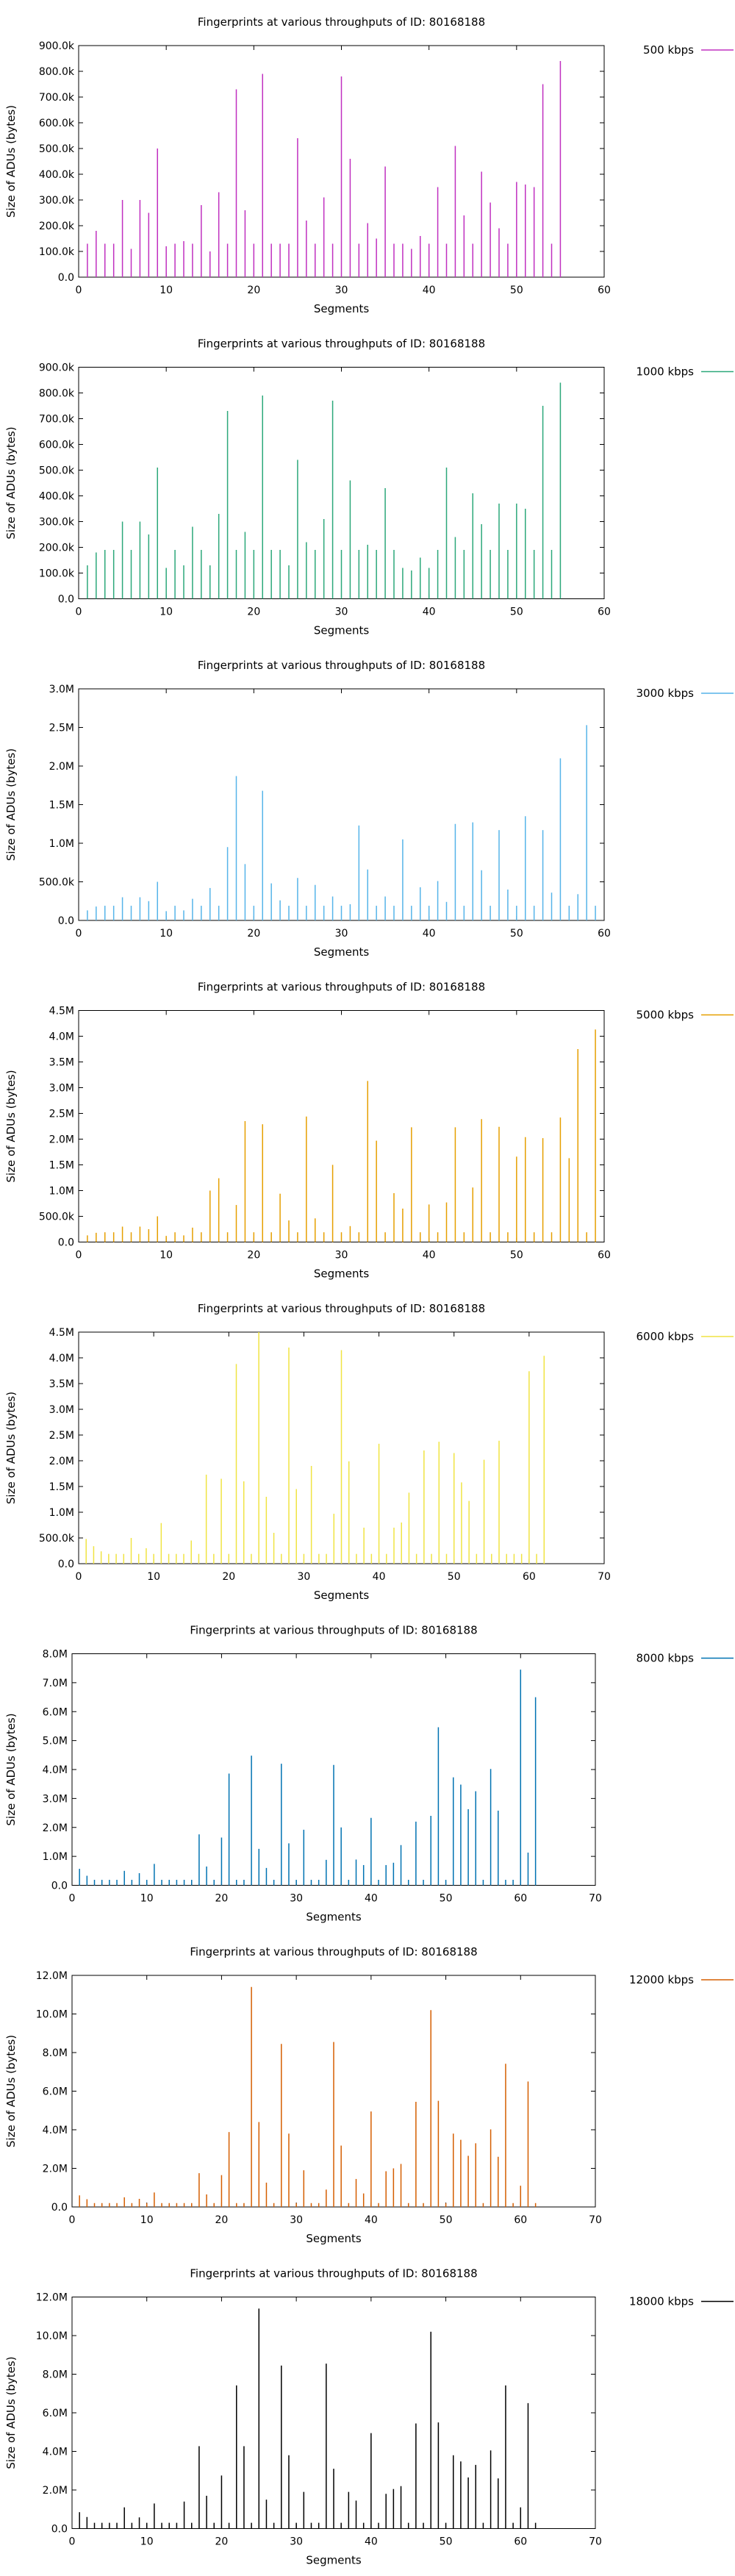  Describe the element at coordinates (324, 169) in the screenshot. I see `series-500-kbps` at that location.